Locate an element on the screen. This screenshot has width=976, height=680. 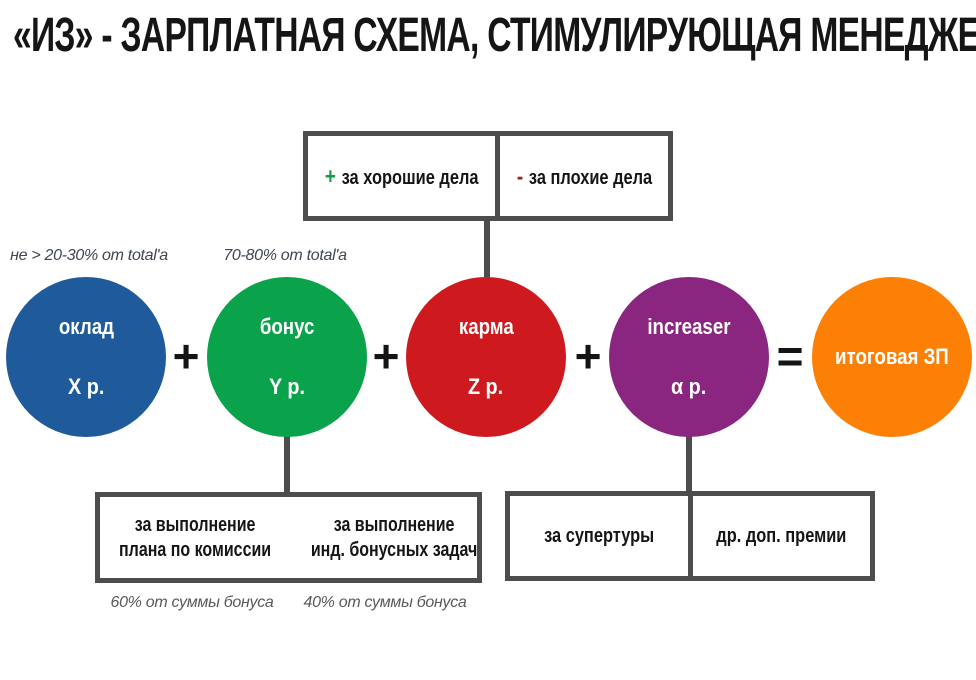
connector-increaser-box is located at coordinates (689, 463).